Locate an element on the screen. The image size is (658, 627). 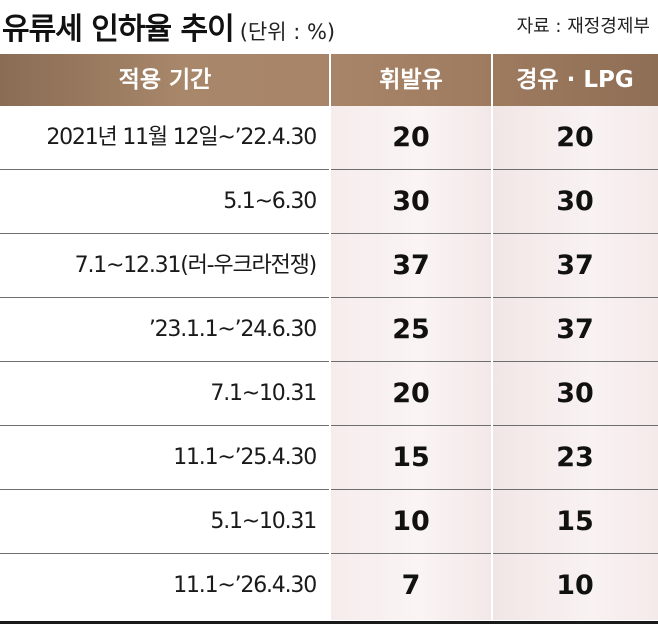
header-period: 적용 기간 is located at coordinates (165, 80).